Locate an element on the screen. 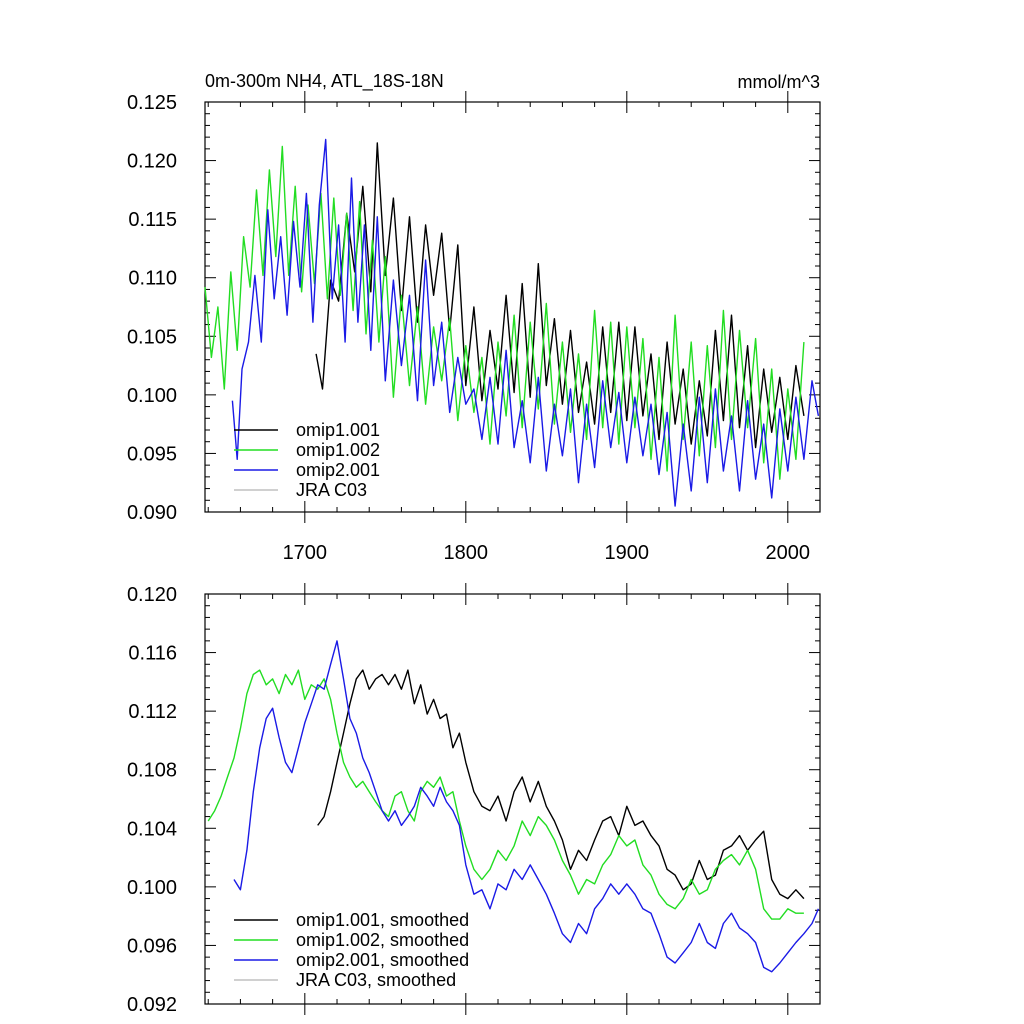  legend-label: JRA C03 is located at coordinates (331, 490).